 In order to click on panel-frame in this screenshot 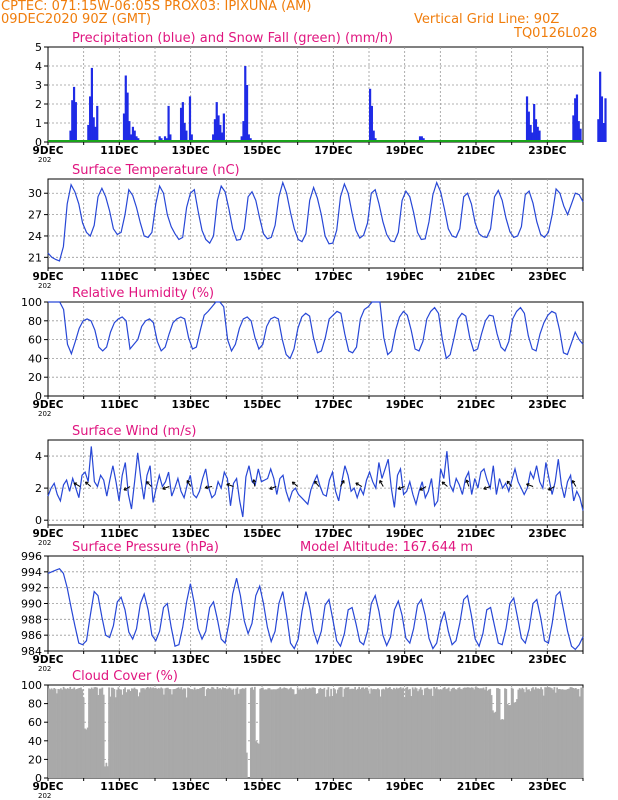, I will do `click(315, 349)`.